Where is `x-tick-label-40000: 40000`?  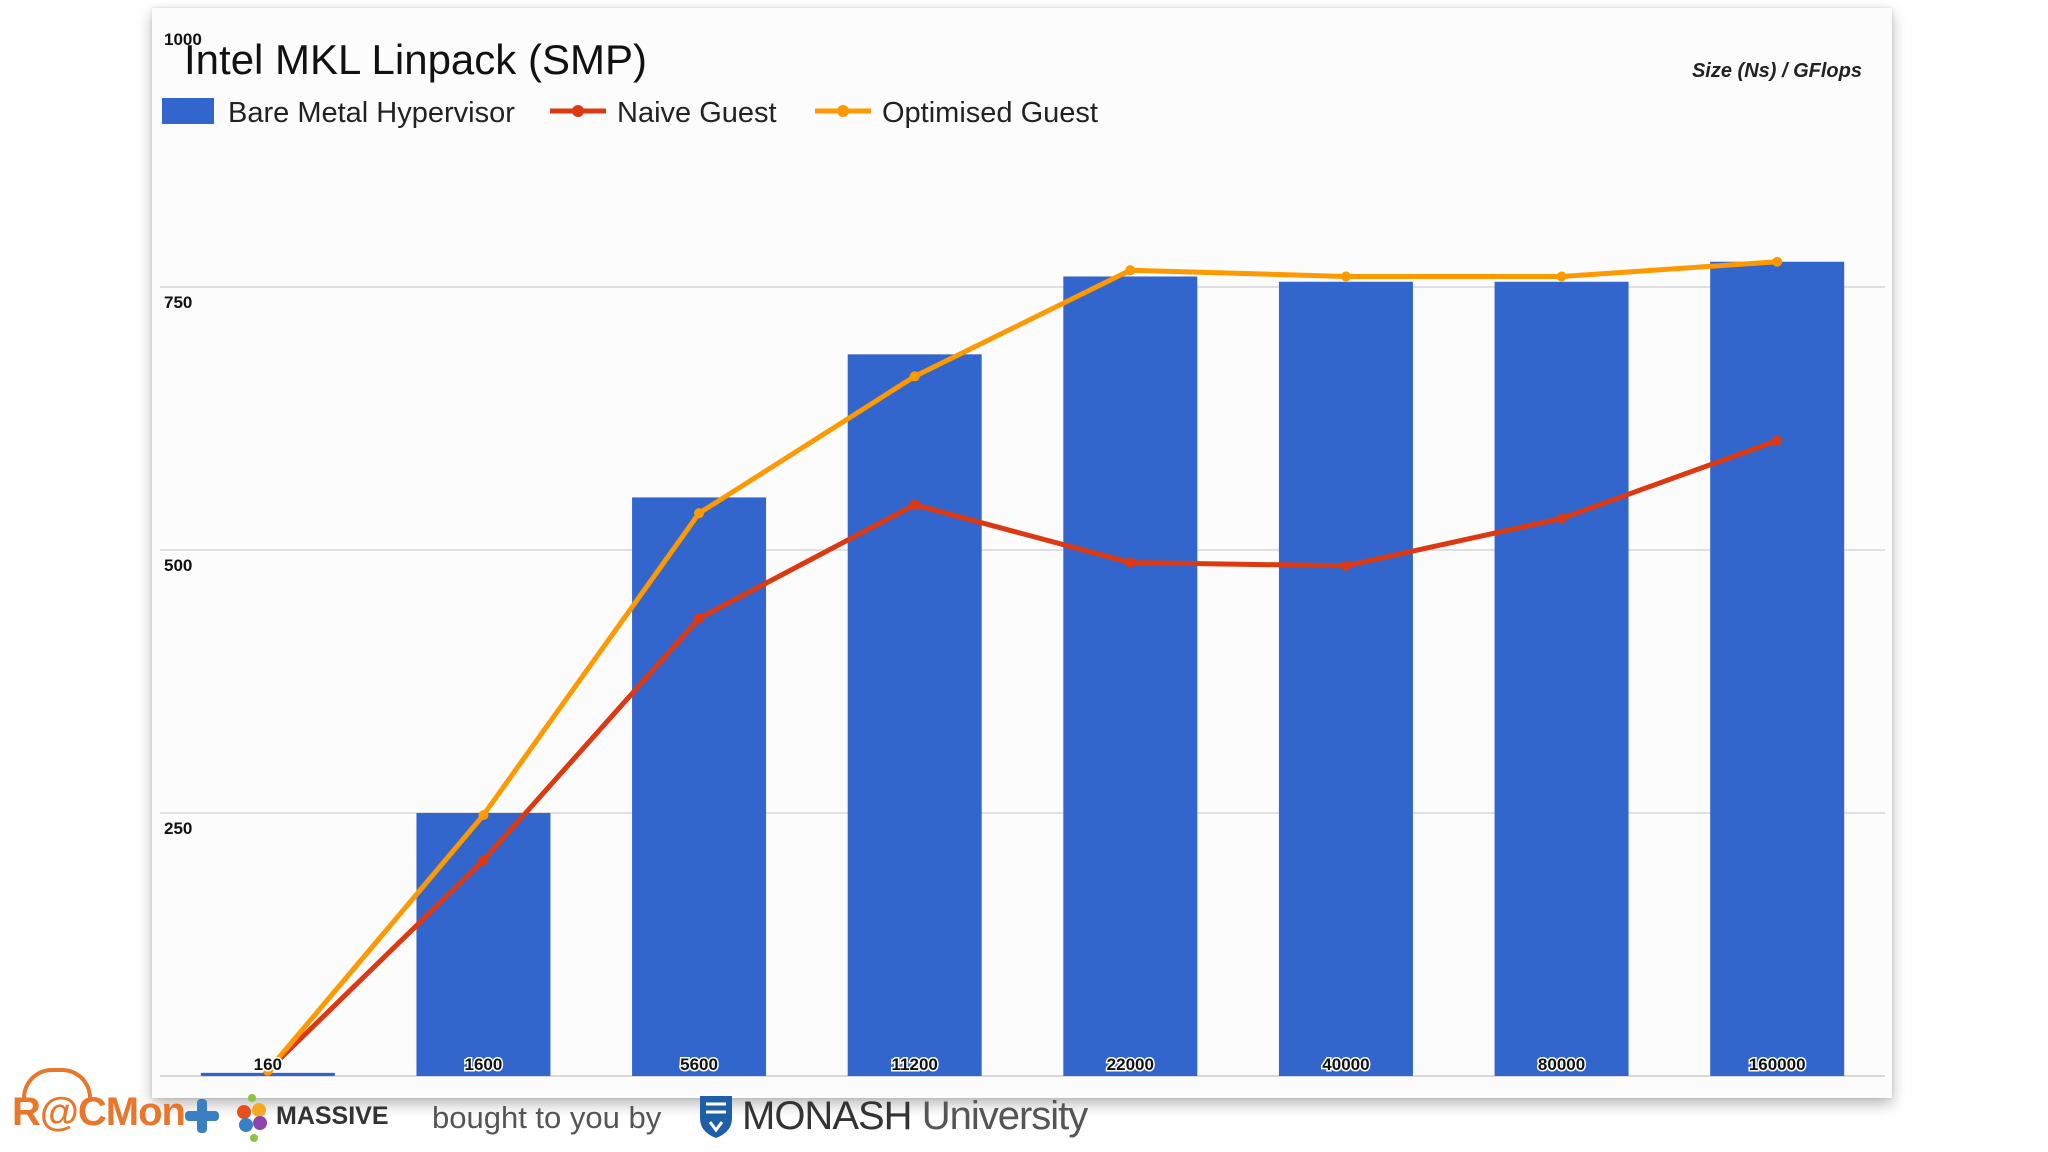
x-tick-label-40000: 40000 is located at coordinates (1345, 1064).